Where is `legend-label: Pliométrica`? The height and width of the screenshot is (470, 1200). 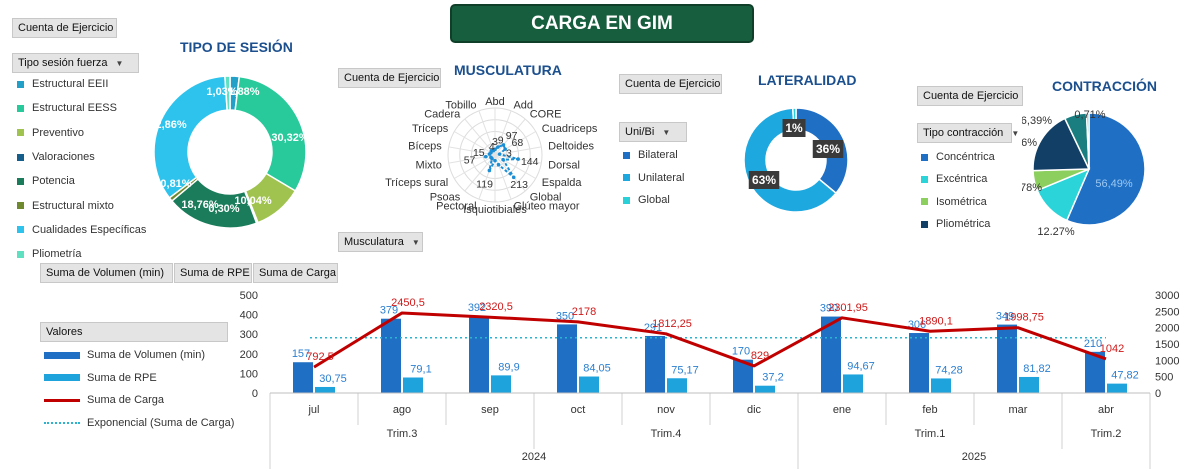
legend-label: Pliométrica is located at coordinates (963, 224).